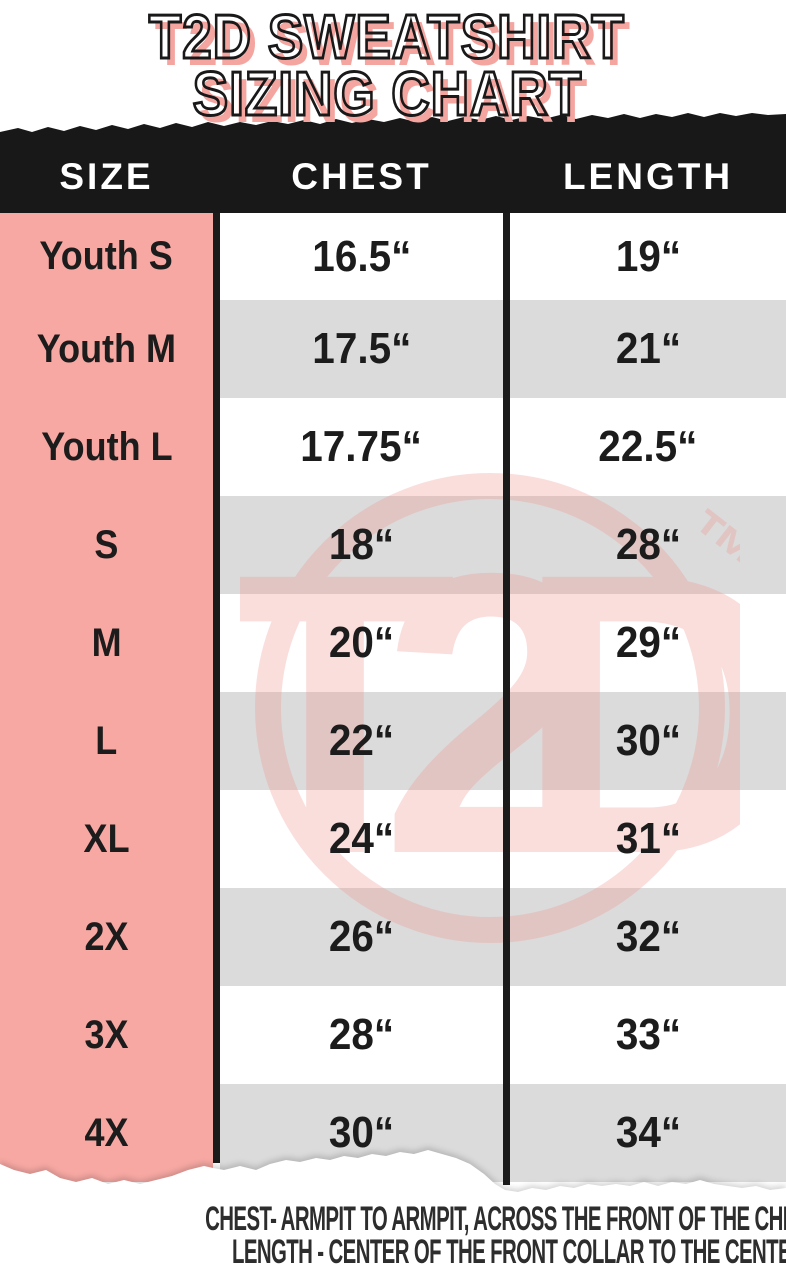 This screenshot has height=1280, width=786. I want to click on chest-cell: 16.5“, so click(361, 256).